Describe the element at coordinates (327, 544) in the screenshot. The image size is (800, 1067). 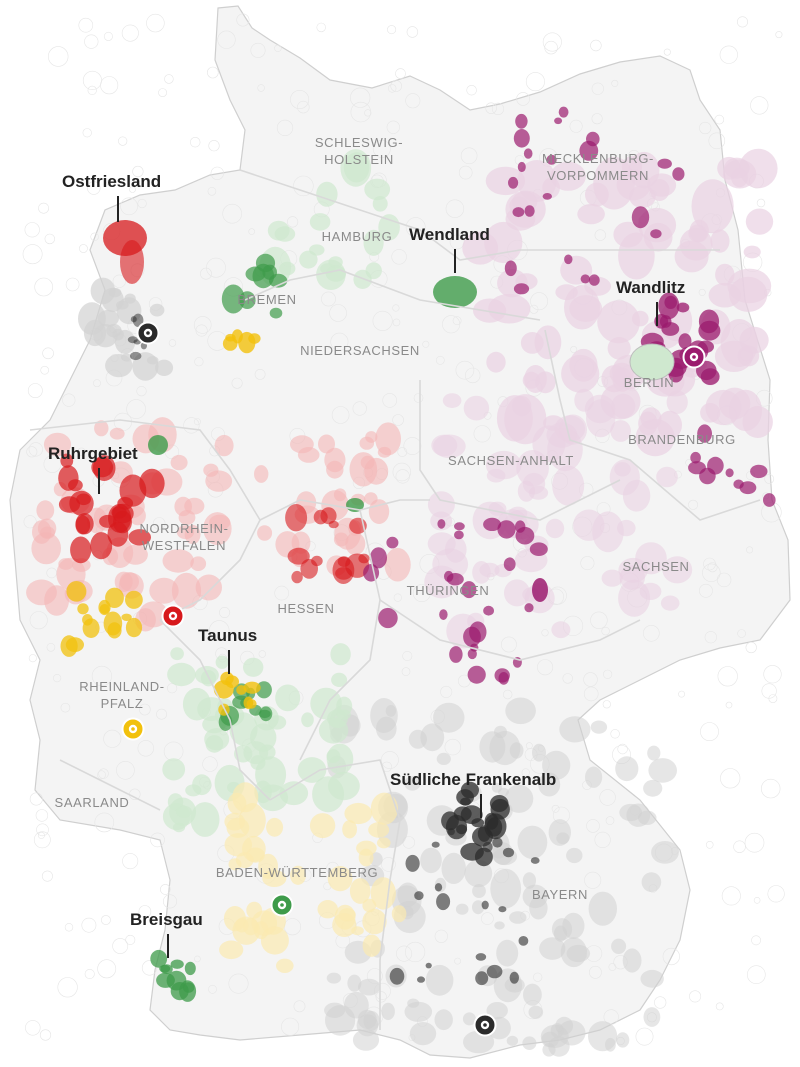
I see `blob-red-hessen` at that location.